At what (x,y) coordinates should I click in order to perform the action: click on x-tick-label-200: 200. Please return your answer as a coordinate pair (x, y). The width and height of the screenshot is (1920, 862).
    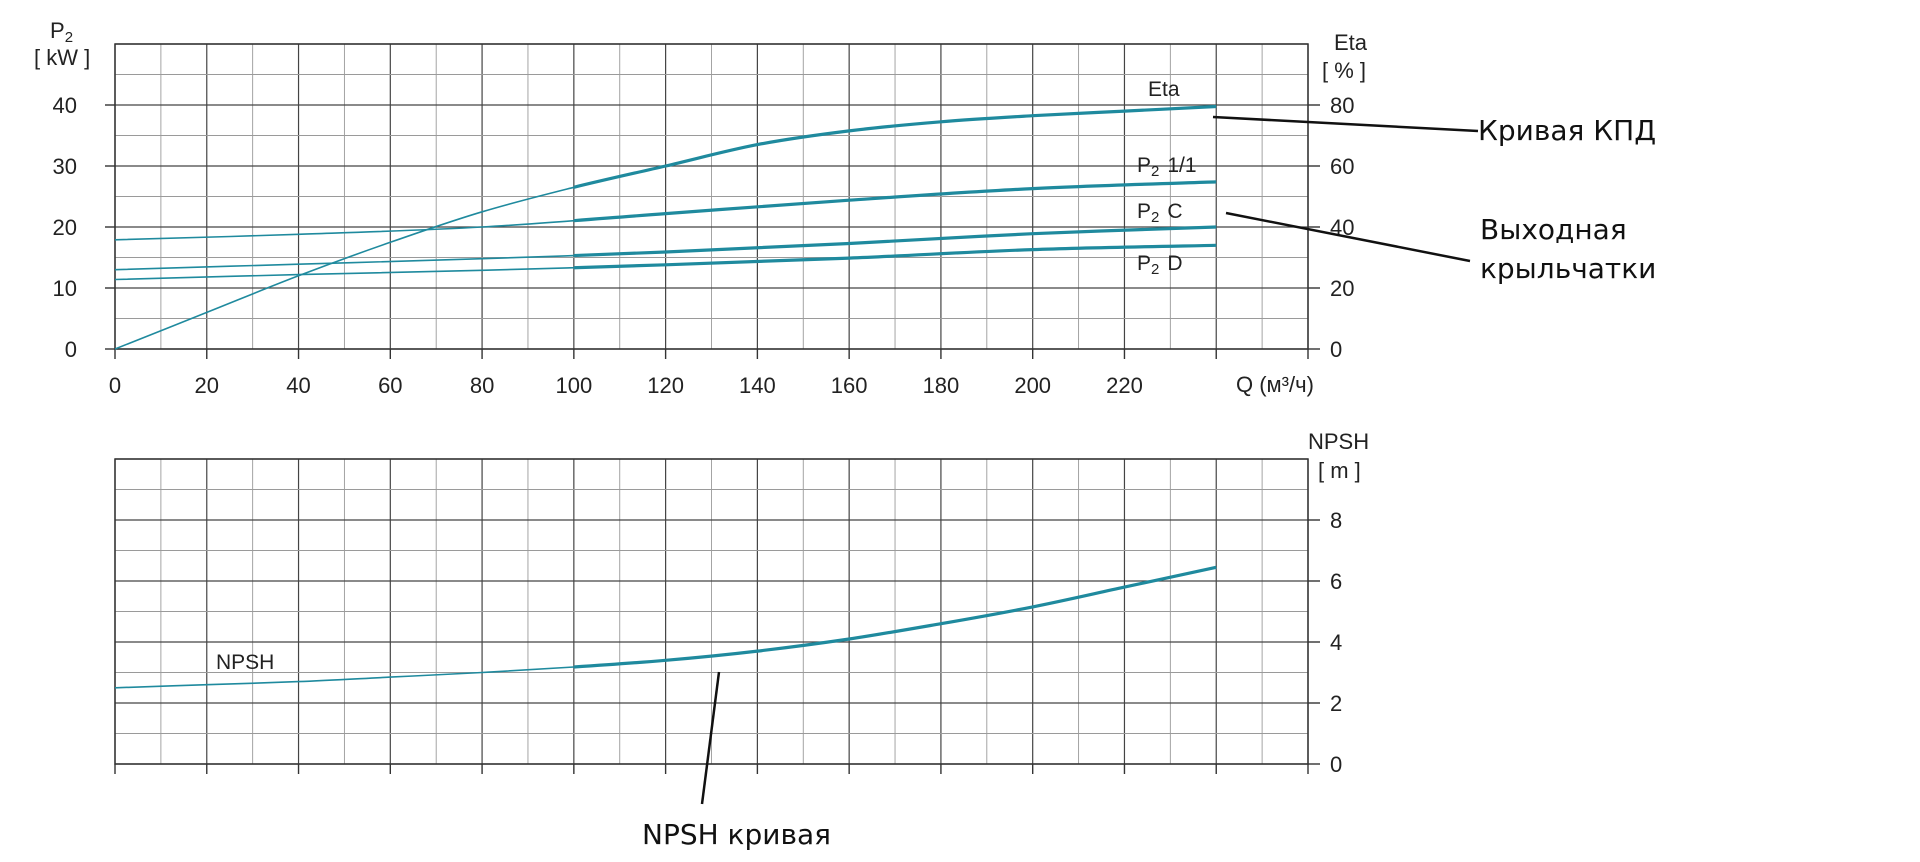
    Looking at the image, I should click on (1032, 385).